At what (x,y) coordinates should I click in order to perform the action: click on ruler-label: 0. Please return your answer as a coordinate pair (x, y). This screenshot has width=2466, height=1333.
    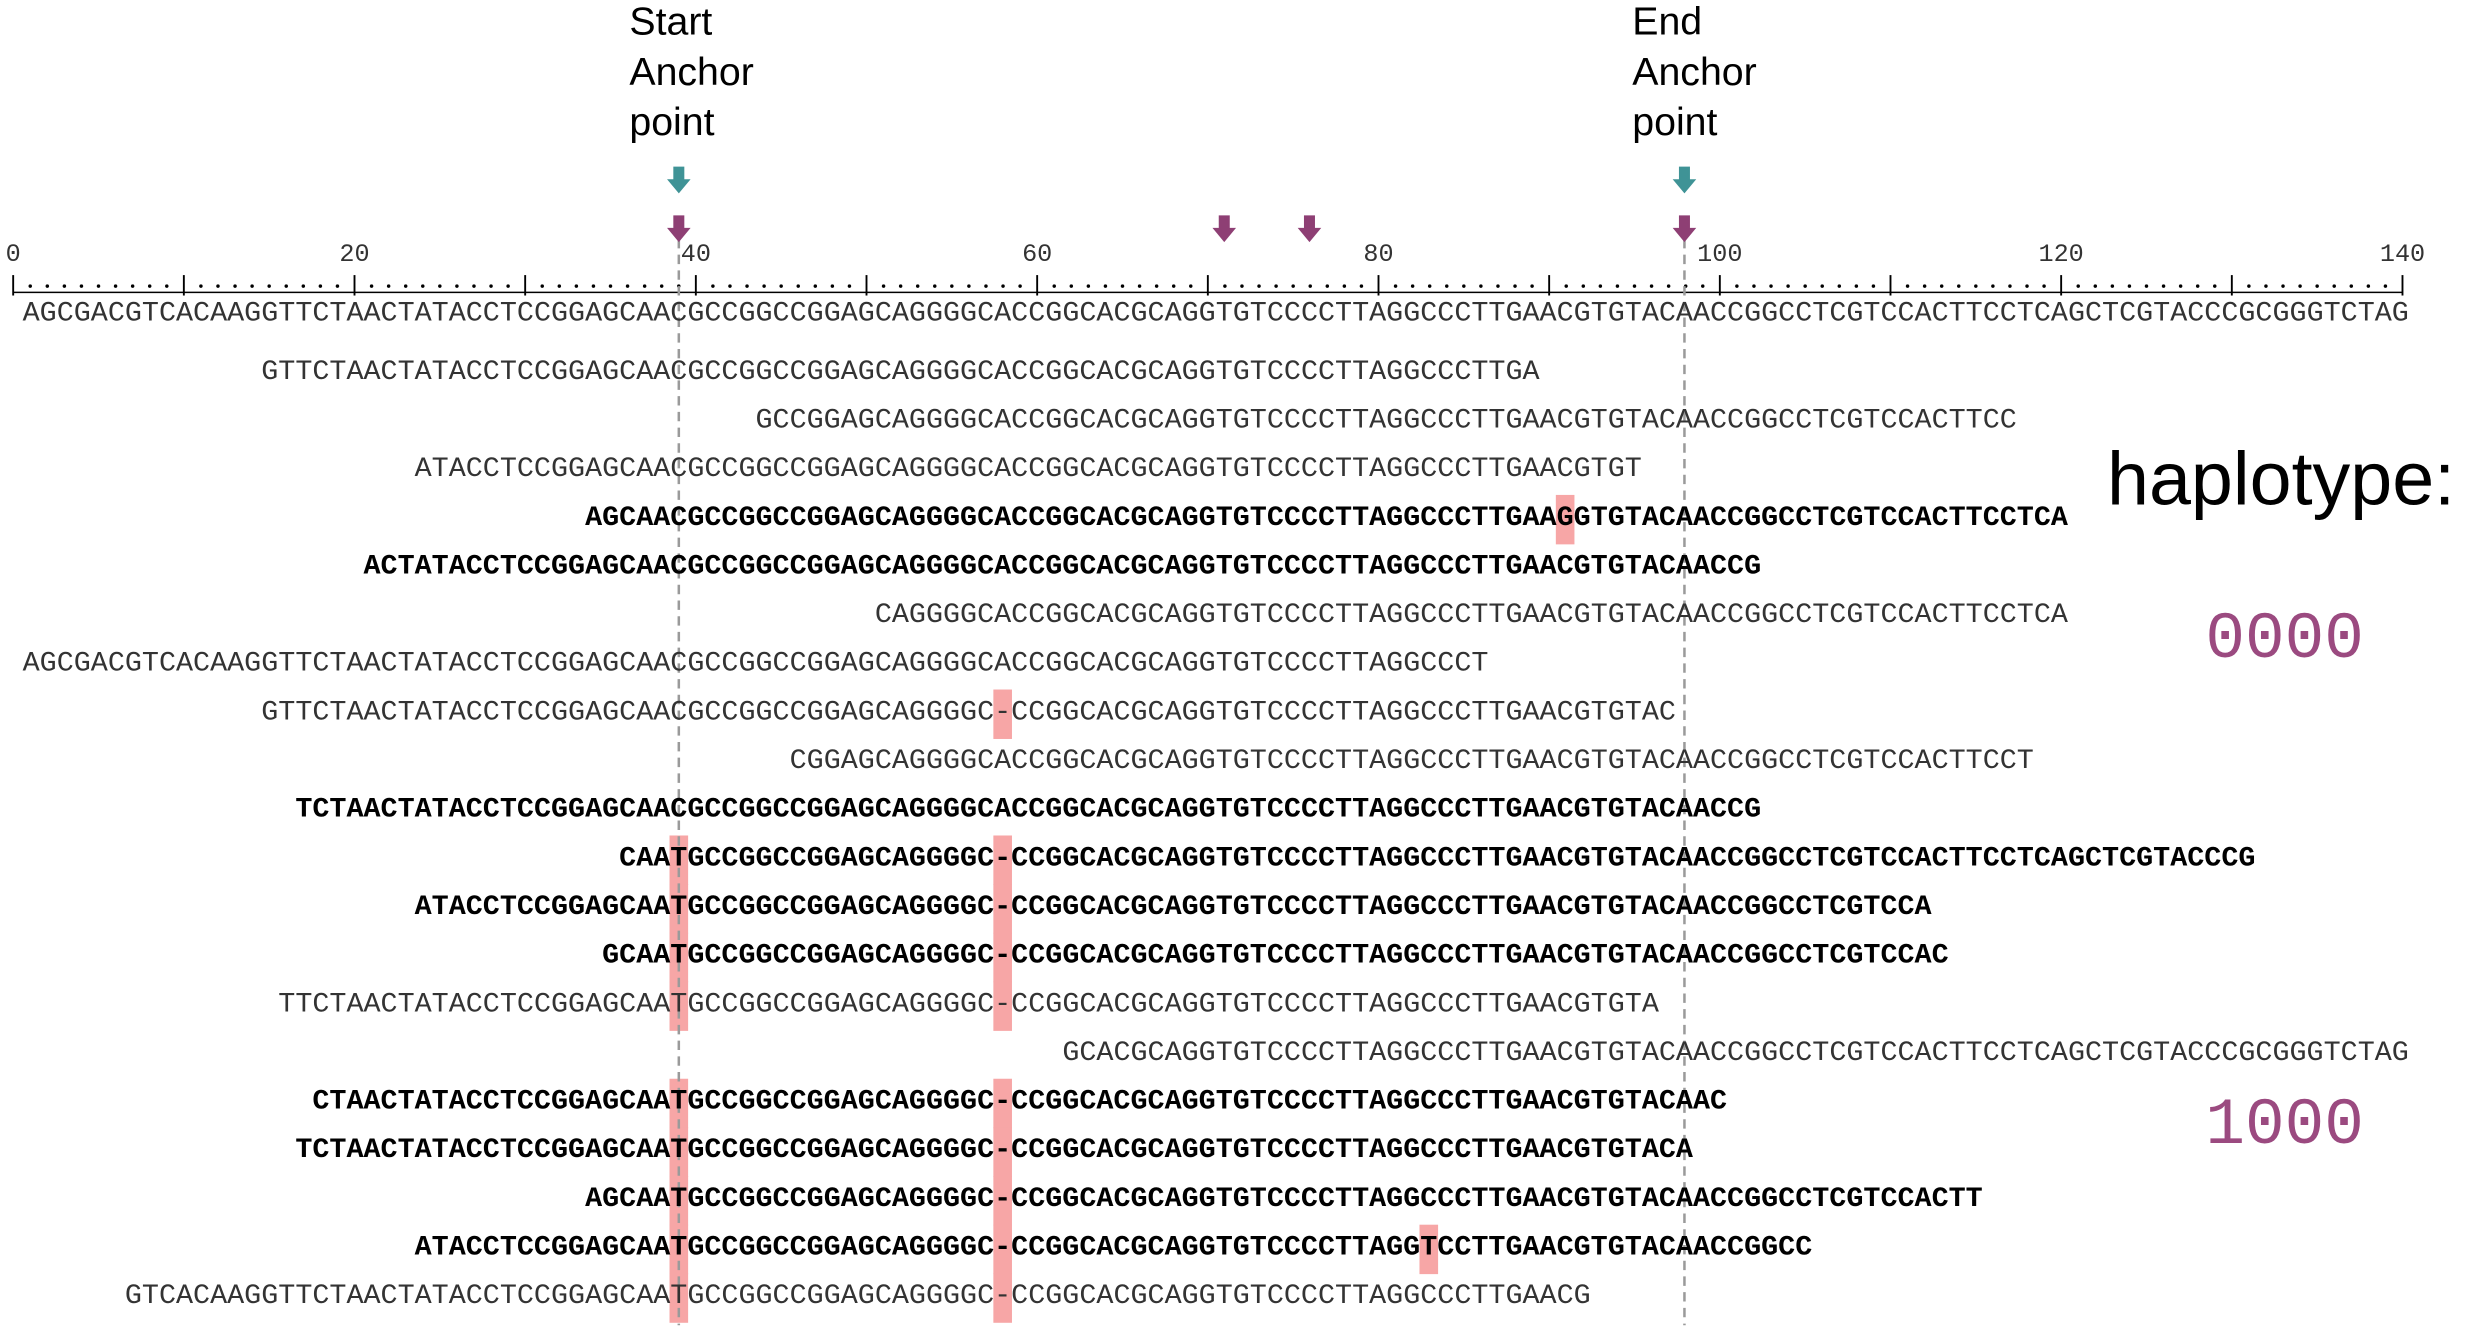
    Looking at the image, I should click on (13, 254).